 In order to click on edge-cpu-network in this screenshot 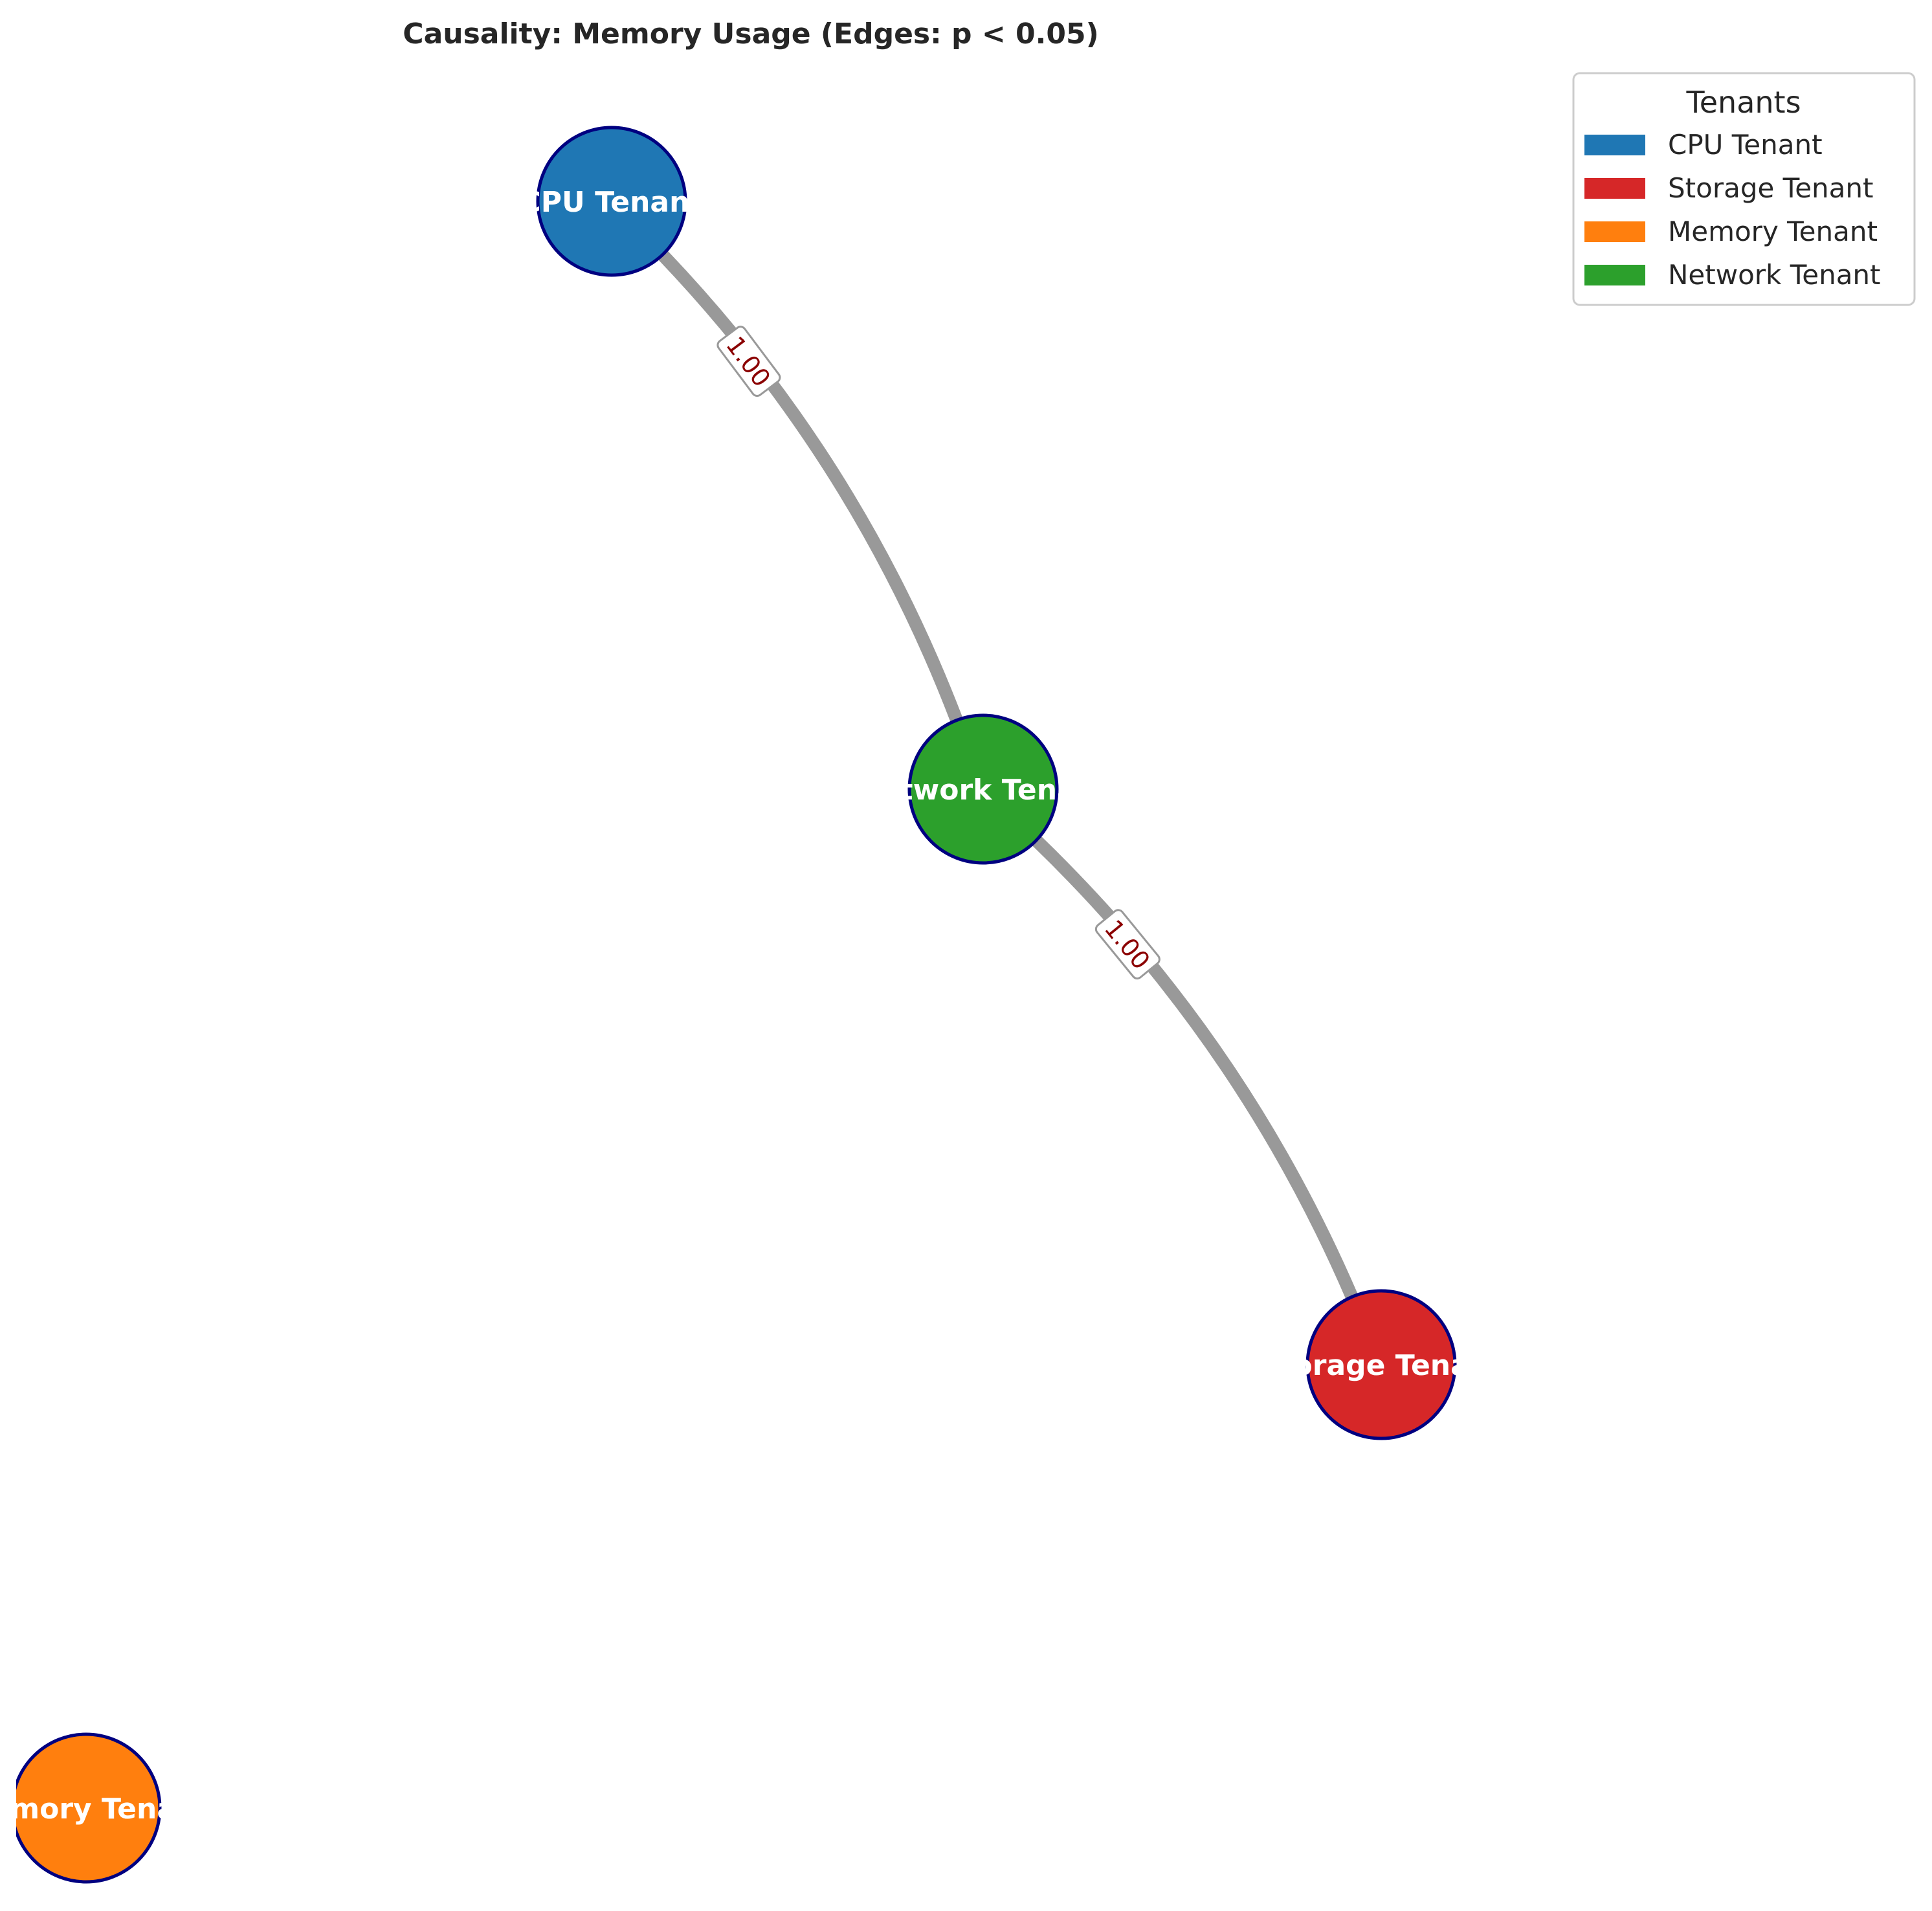, I will do `click(810, 486)`.